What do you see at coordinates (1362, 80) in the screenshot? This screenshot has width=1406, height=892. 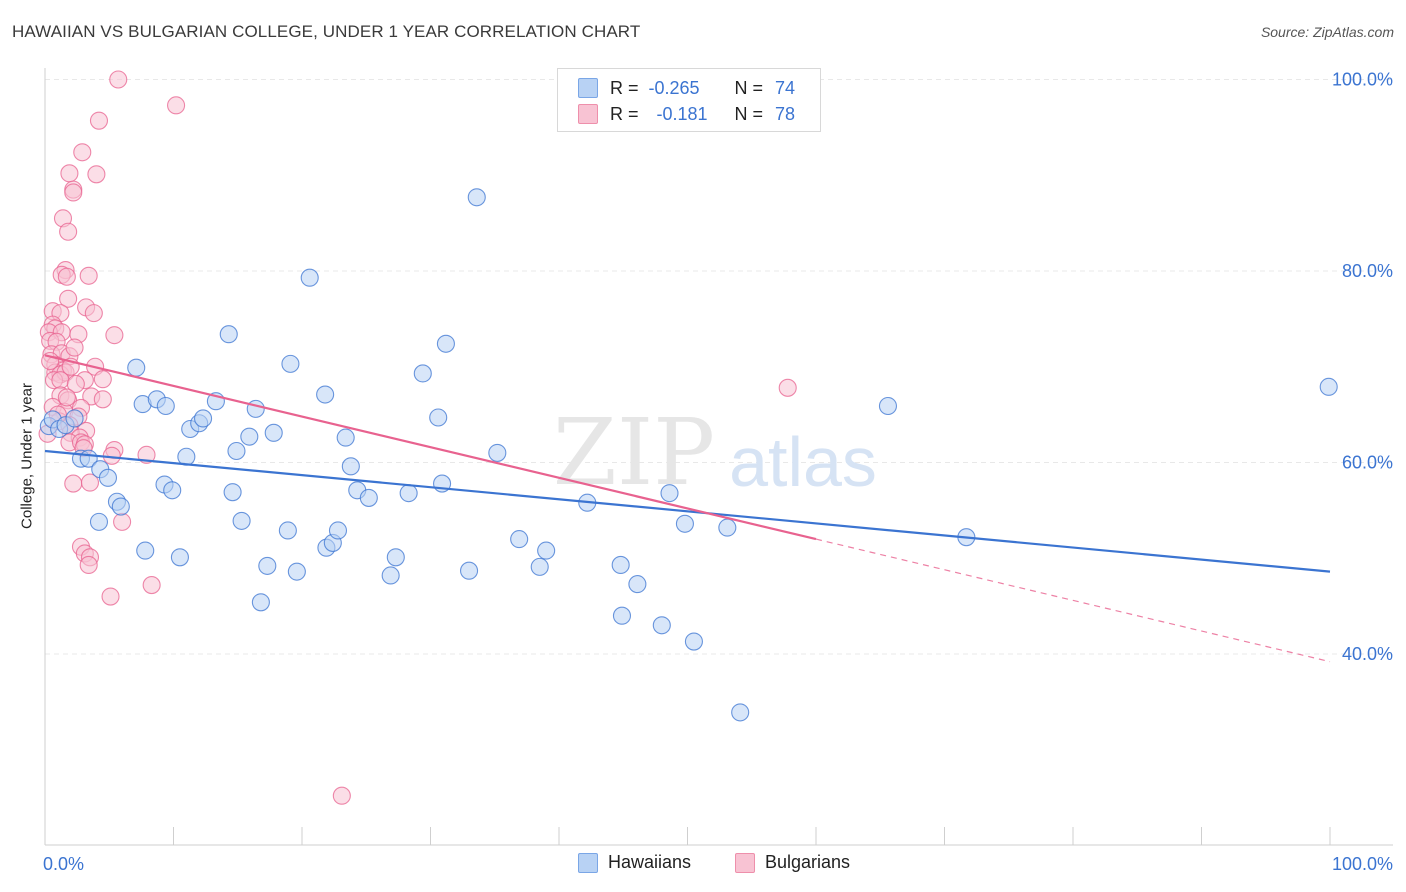 I see `y-tick-label: 100.0%` at bounding box center [1362, 80].